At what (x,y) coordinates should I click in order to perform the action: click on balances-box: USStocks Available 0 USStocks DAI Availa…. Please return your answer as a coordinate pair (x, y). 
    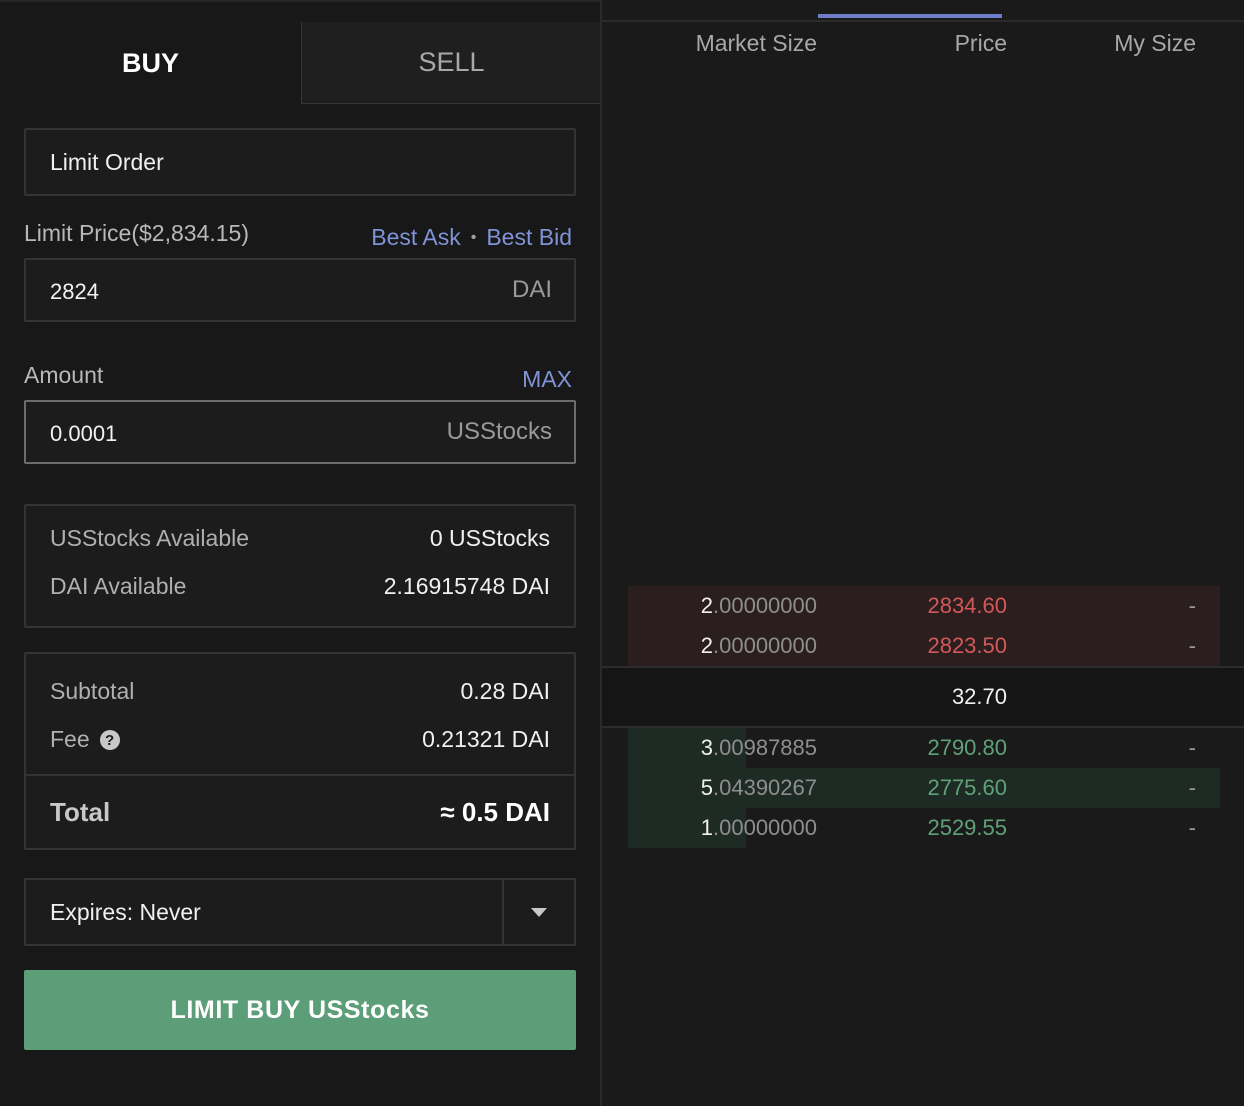
    Looking at the image, I should click on (300, 566).